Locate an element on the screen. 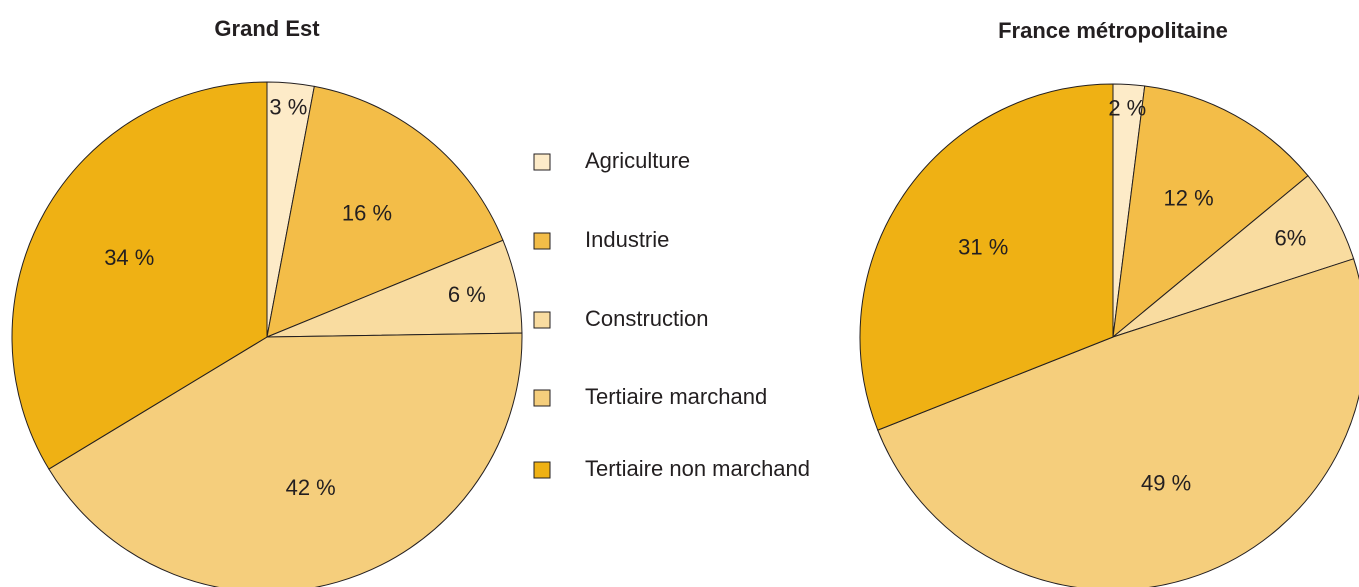  legend-label: Agriculture is located at coordinates (637, 160).